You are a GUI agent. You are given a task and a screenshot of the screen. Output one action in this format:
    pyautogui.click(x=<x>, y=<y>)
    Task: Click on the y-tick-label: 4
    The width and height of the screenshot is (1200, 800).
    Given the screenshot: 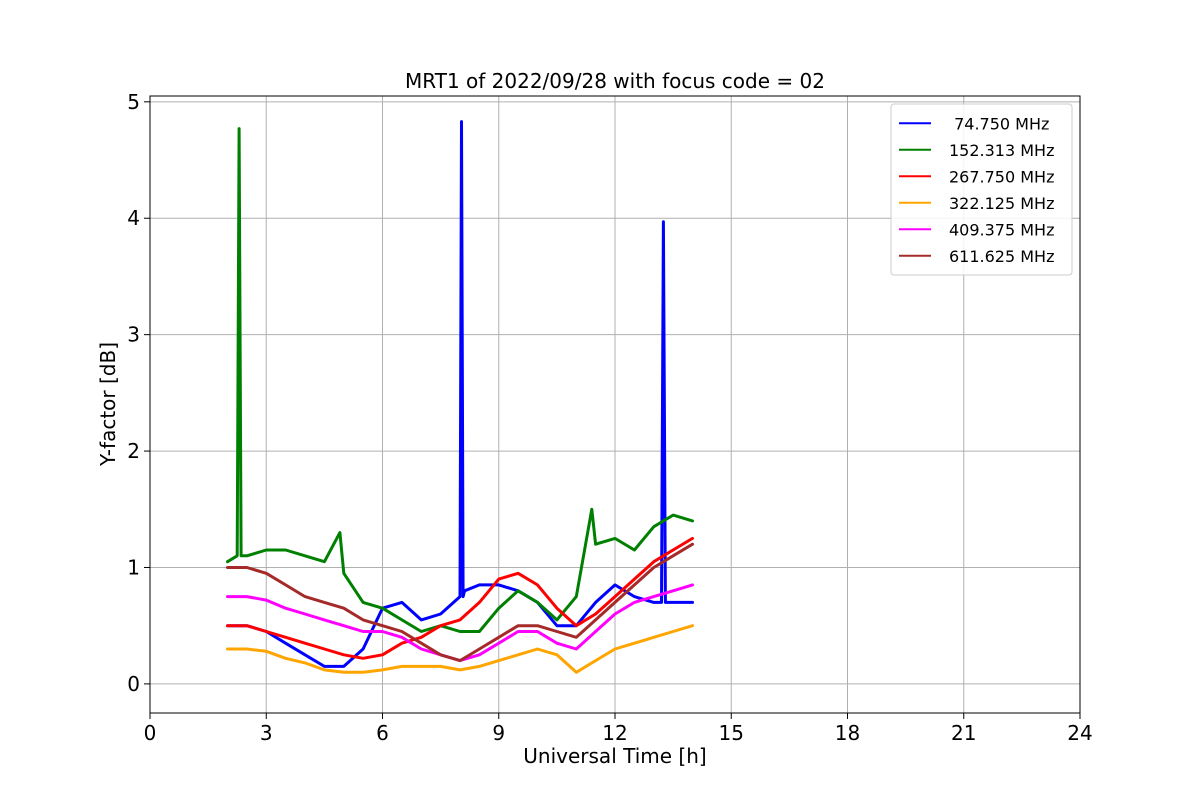 What is the action you would take?
    pyautogui.click(x=133, y=218)
    